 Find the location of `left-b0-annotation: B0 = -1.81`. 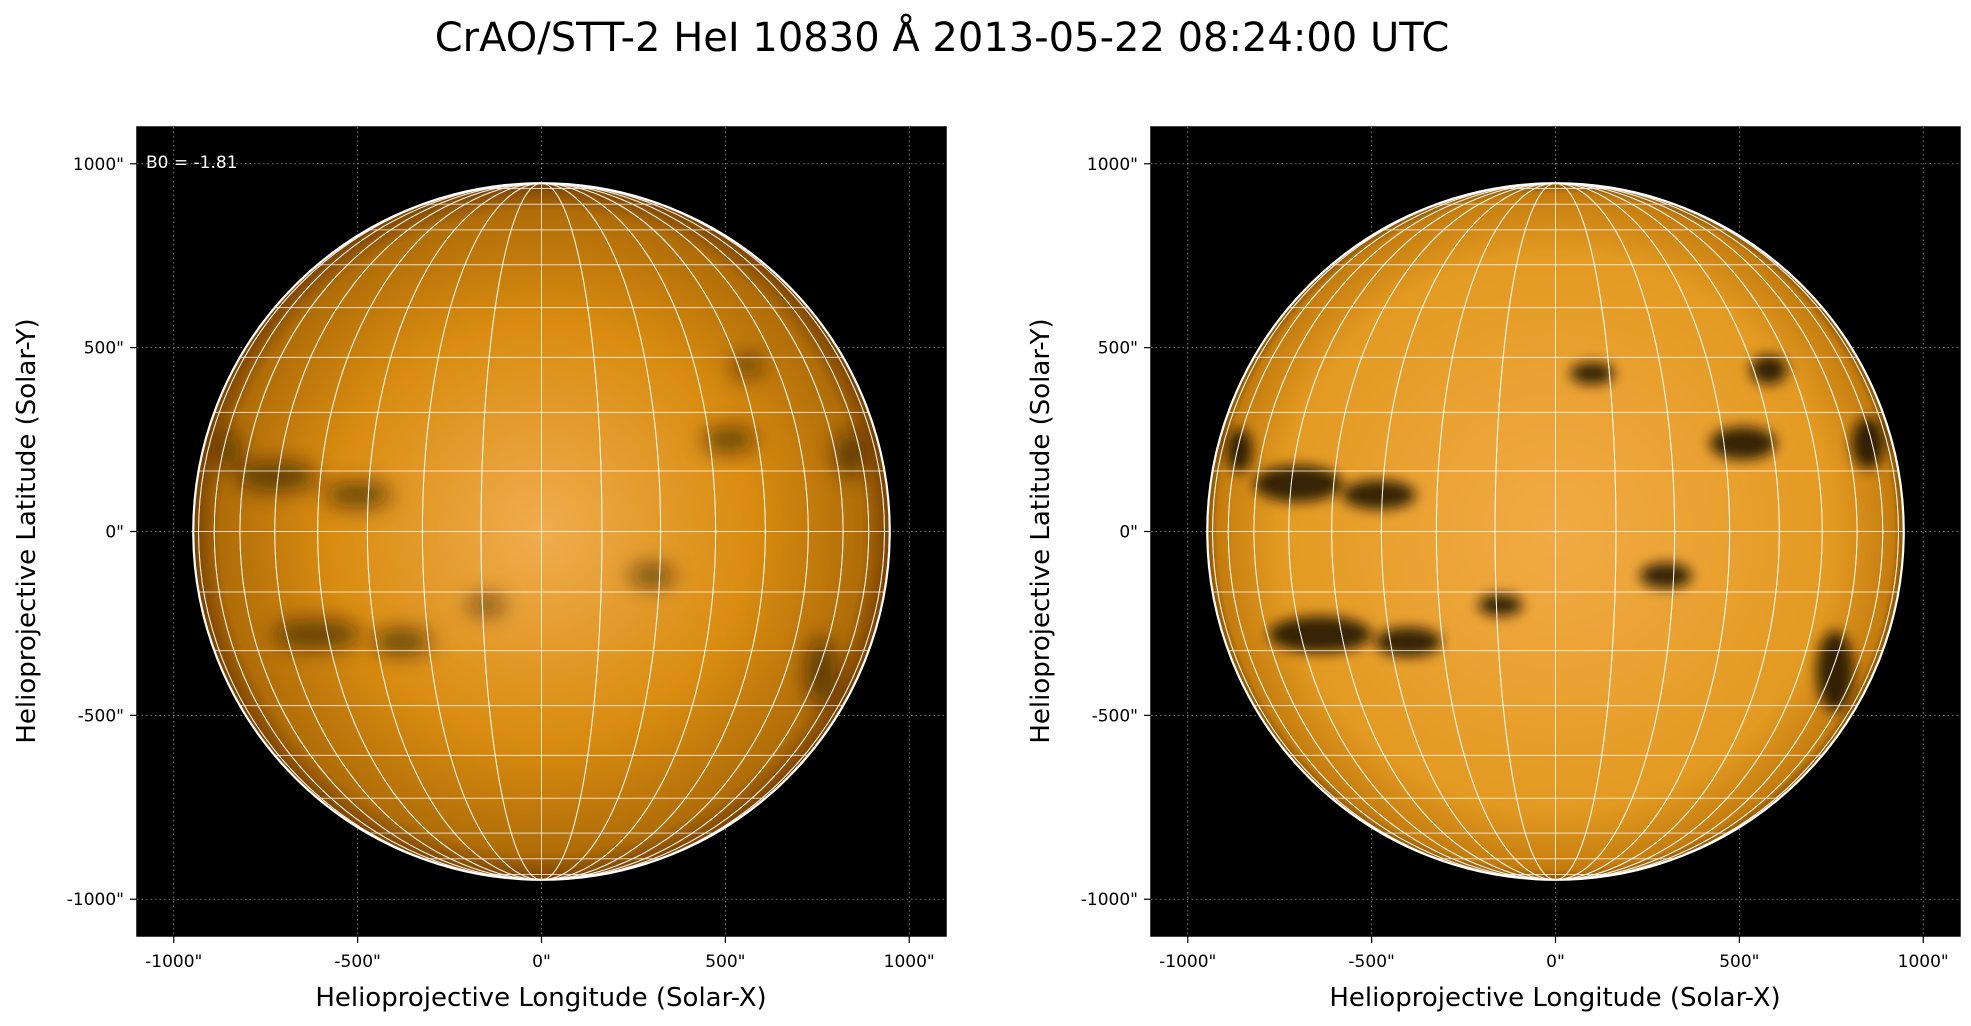

left-b0-annotation: B0 = -1.81 is located at coordinates (192, 163).